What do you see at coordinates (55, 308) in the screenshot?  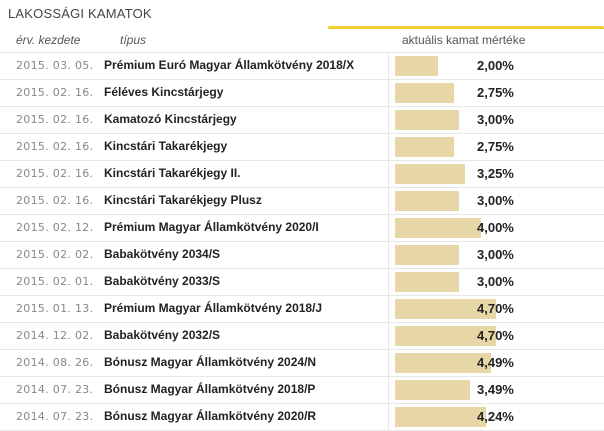 I see `row-date: 2015. 01. 13.` at bounding box center [55, 308].